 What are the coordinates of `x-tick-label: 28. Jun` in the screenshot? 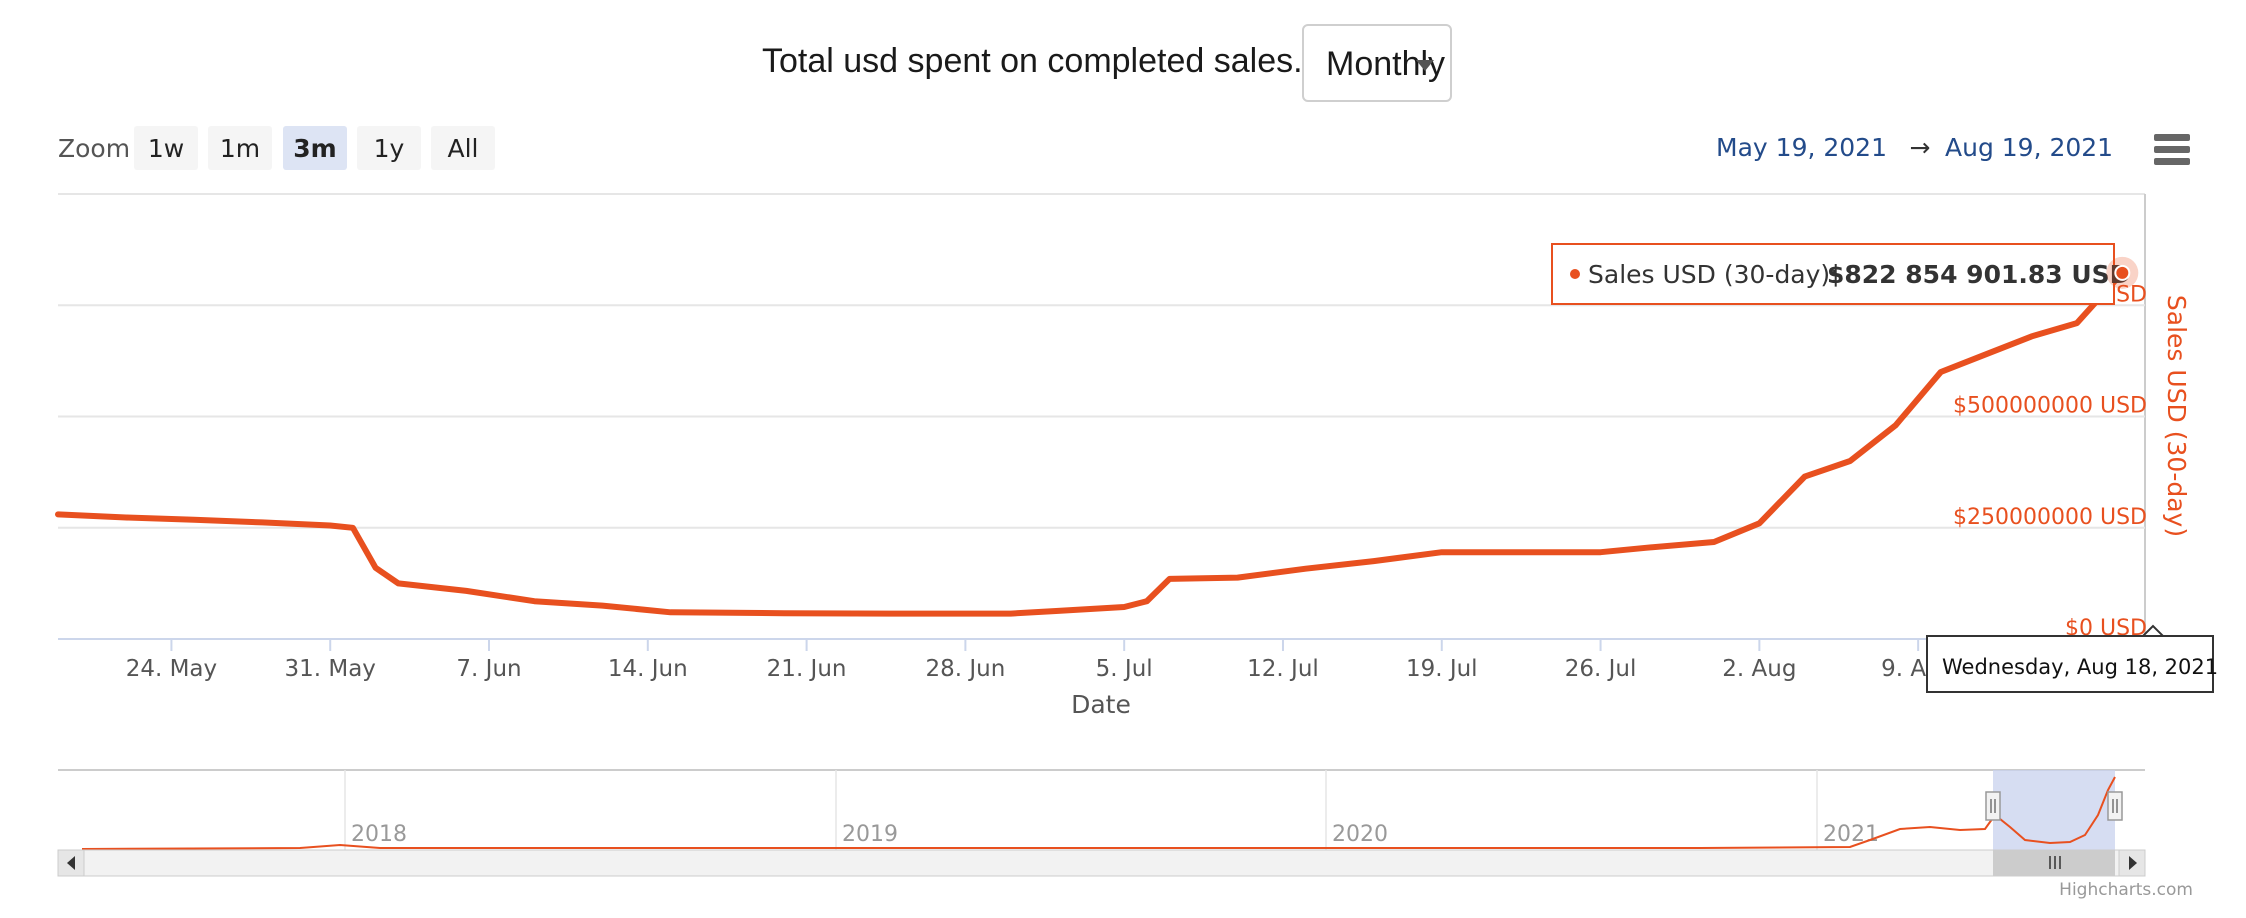 It's located at (965, 669).